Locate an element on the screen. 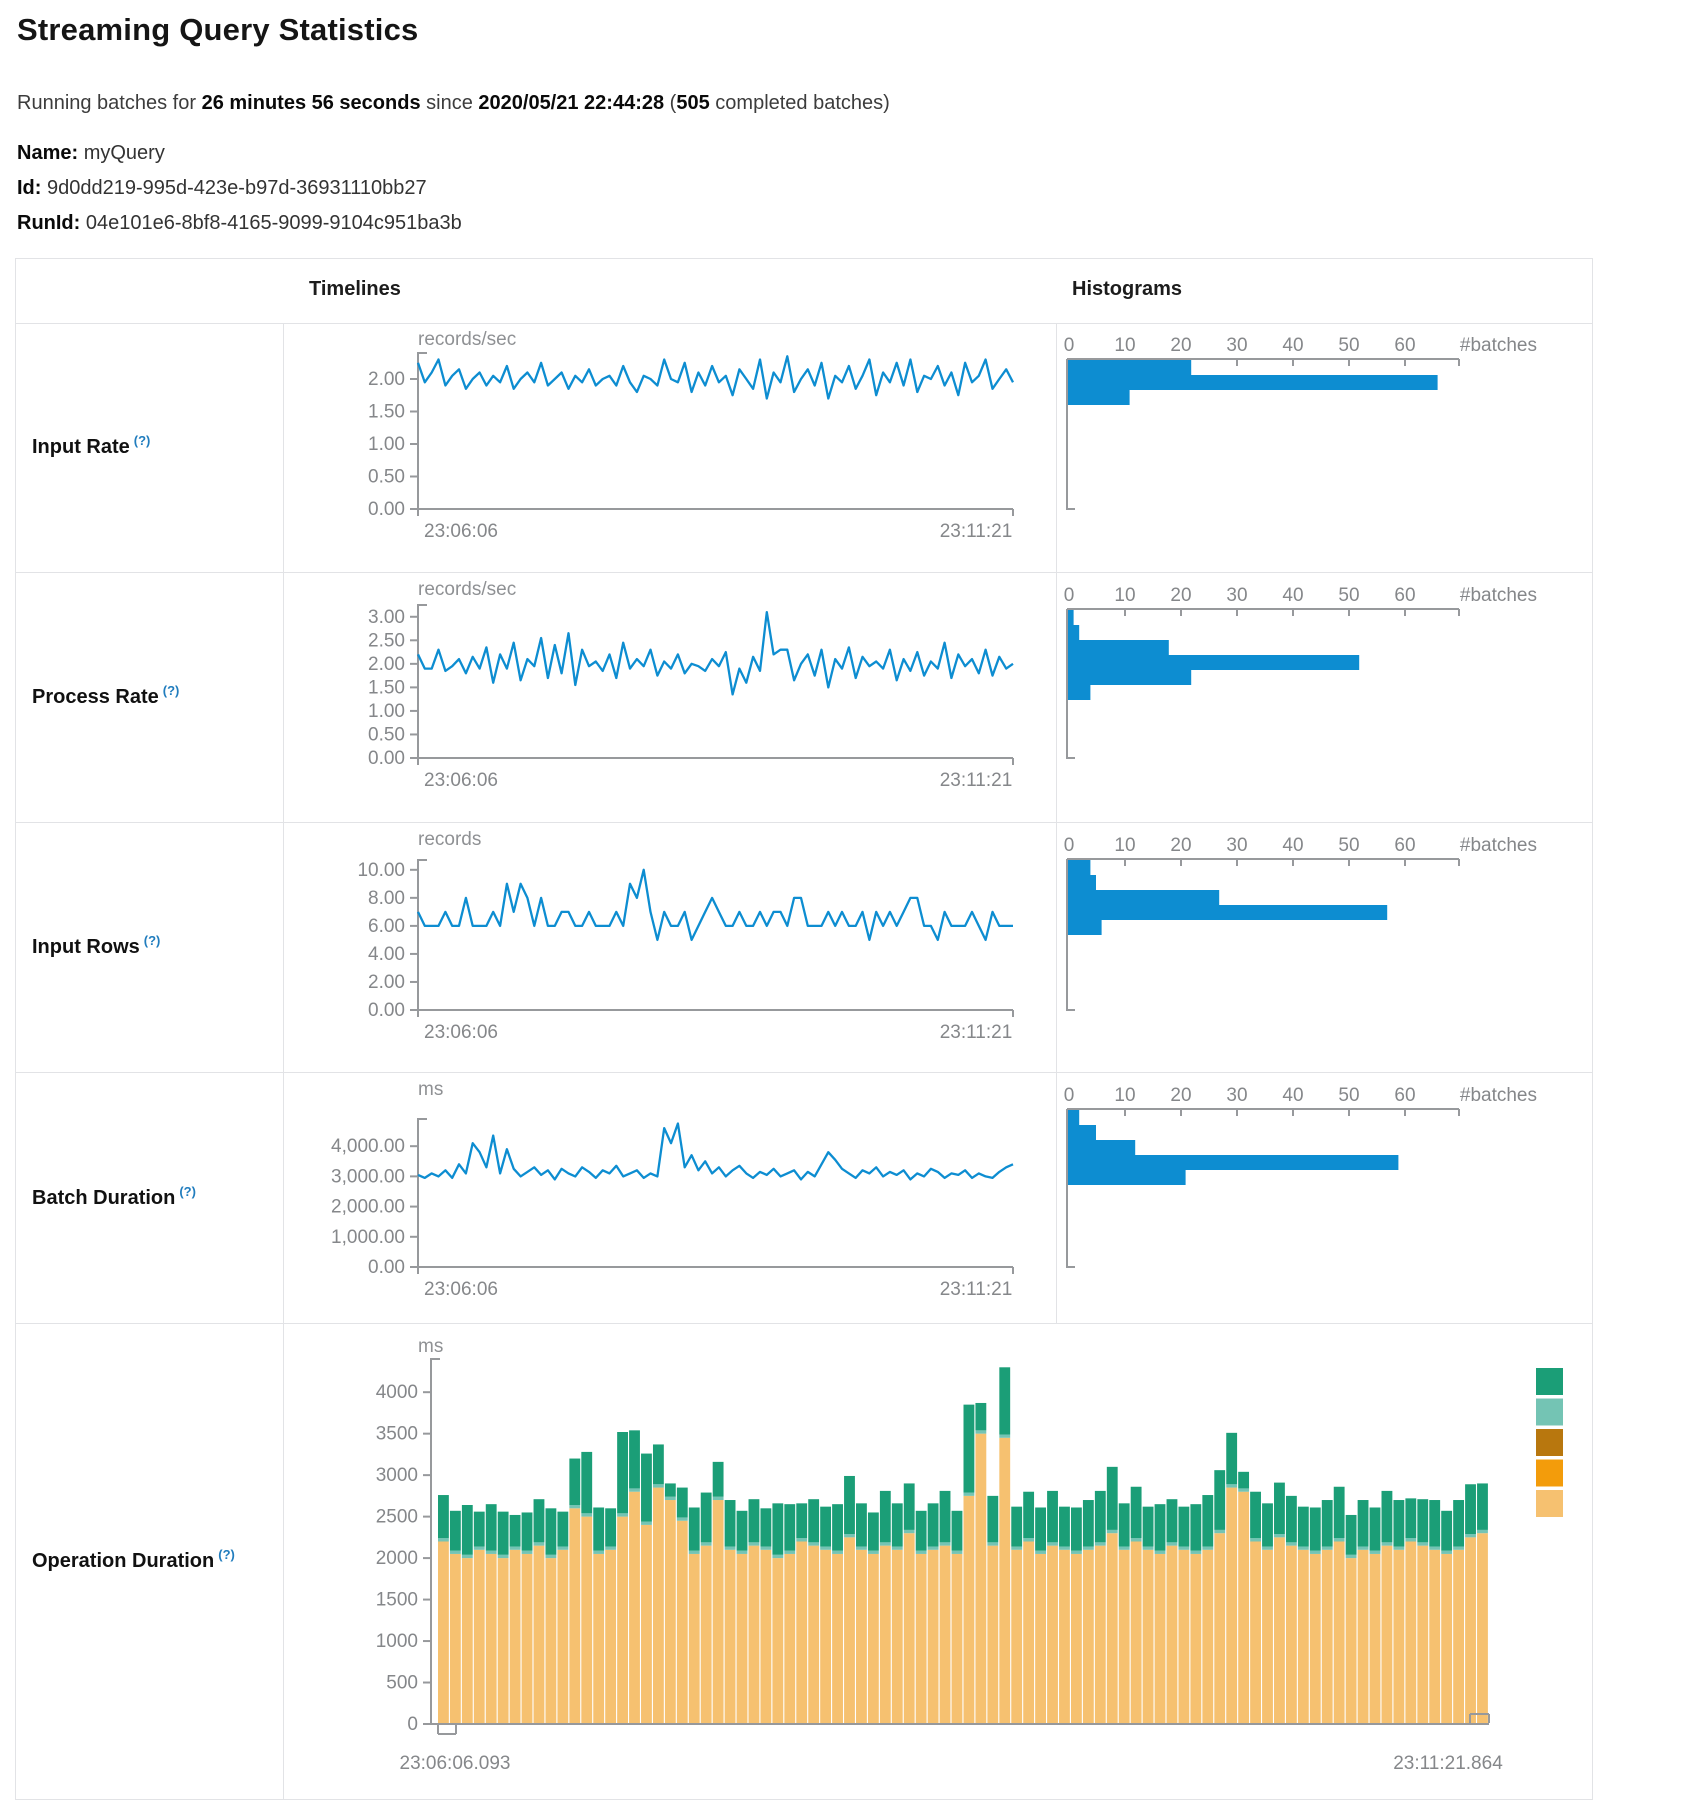  svg-text: 2500 is located at coordinates (397, 1517).